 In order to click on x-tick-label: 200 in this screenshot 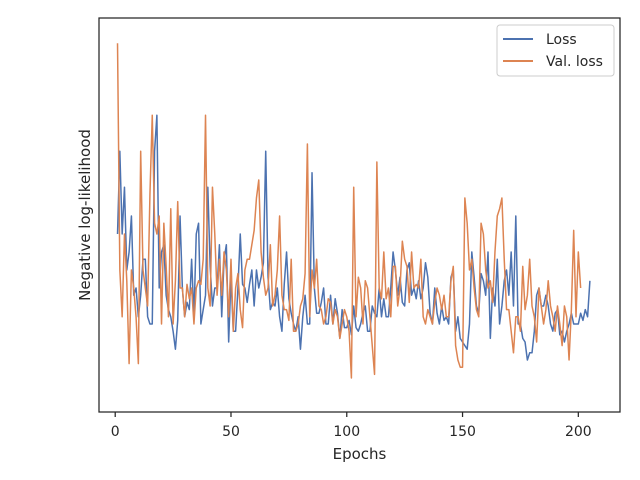, I will do `click(578, 432)`.